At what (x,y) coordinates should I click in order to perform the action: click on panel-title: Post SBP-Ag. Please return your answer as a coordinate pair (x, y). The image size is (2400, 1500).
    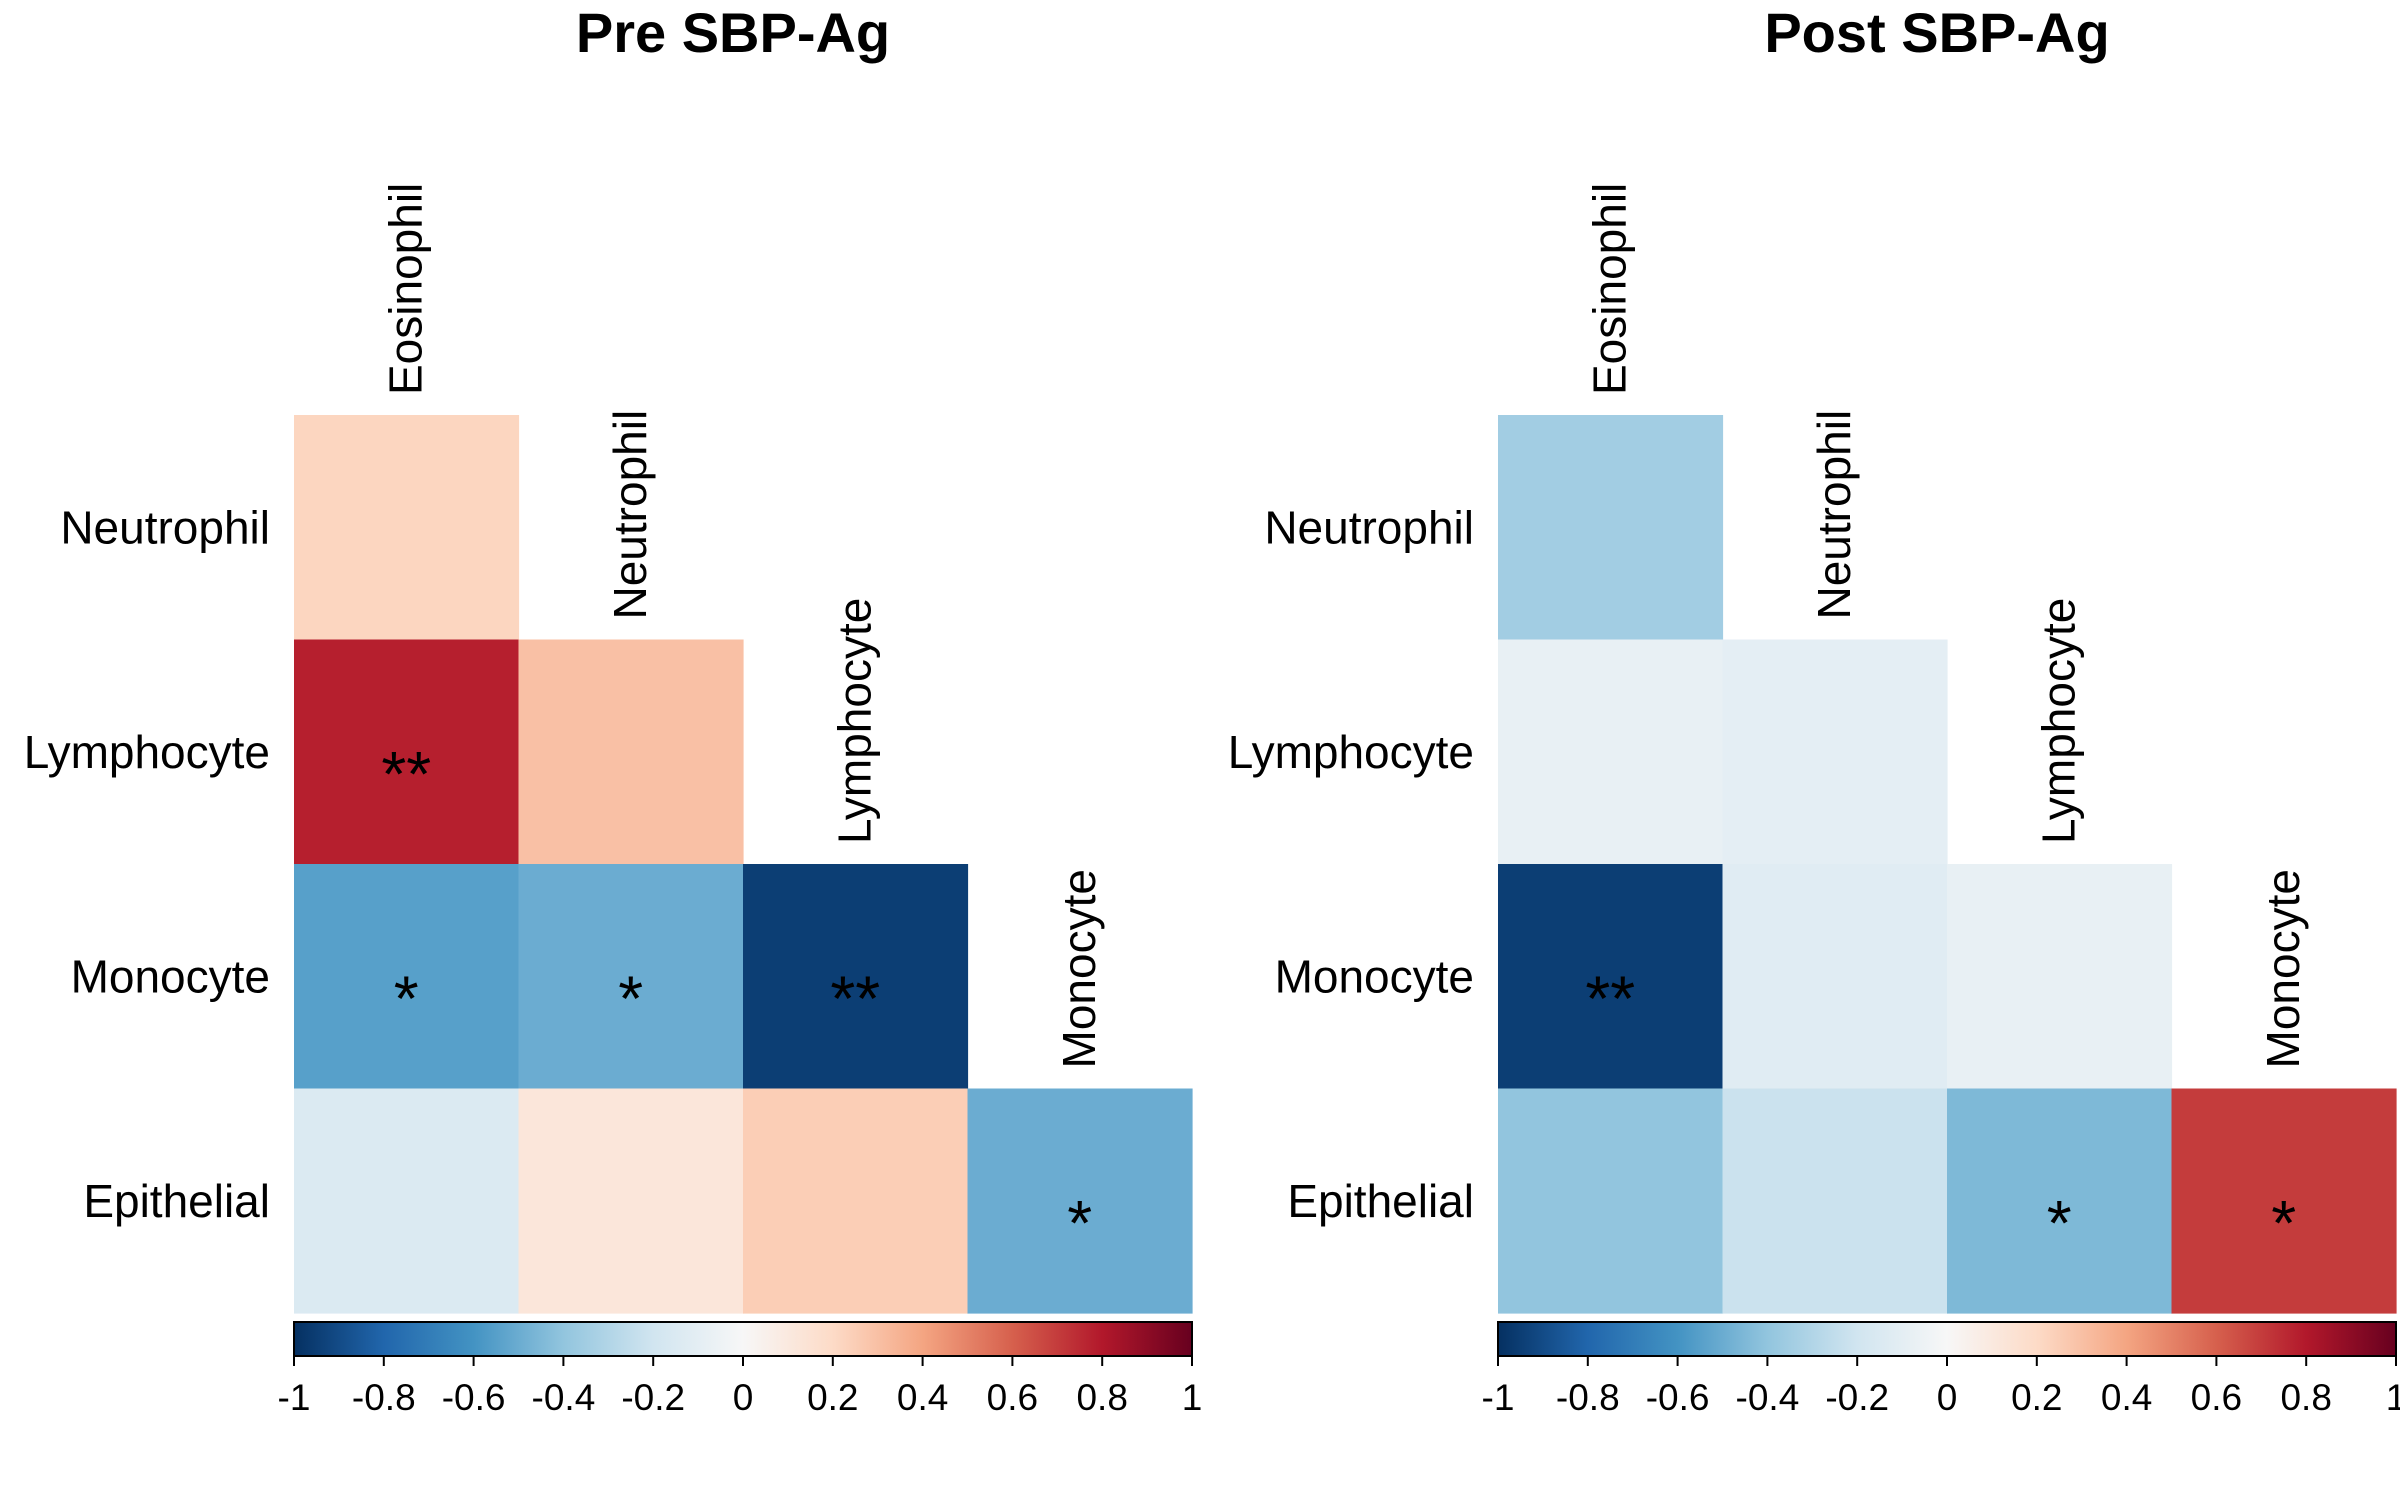
    Looking at the image, I should click on (1936, 32).